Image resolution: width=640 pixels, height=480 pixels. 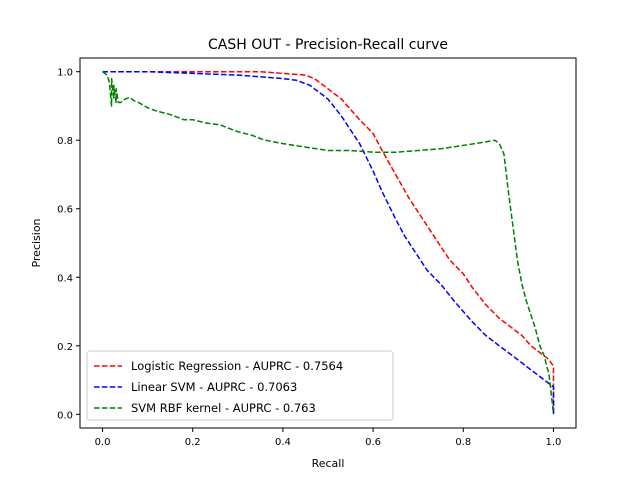 I want to click on legend-label: Logistic Regression - AUPRC - 0.7564, so click(x=237, y=366).